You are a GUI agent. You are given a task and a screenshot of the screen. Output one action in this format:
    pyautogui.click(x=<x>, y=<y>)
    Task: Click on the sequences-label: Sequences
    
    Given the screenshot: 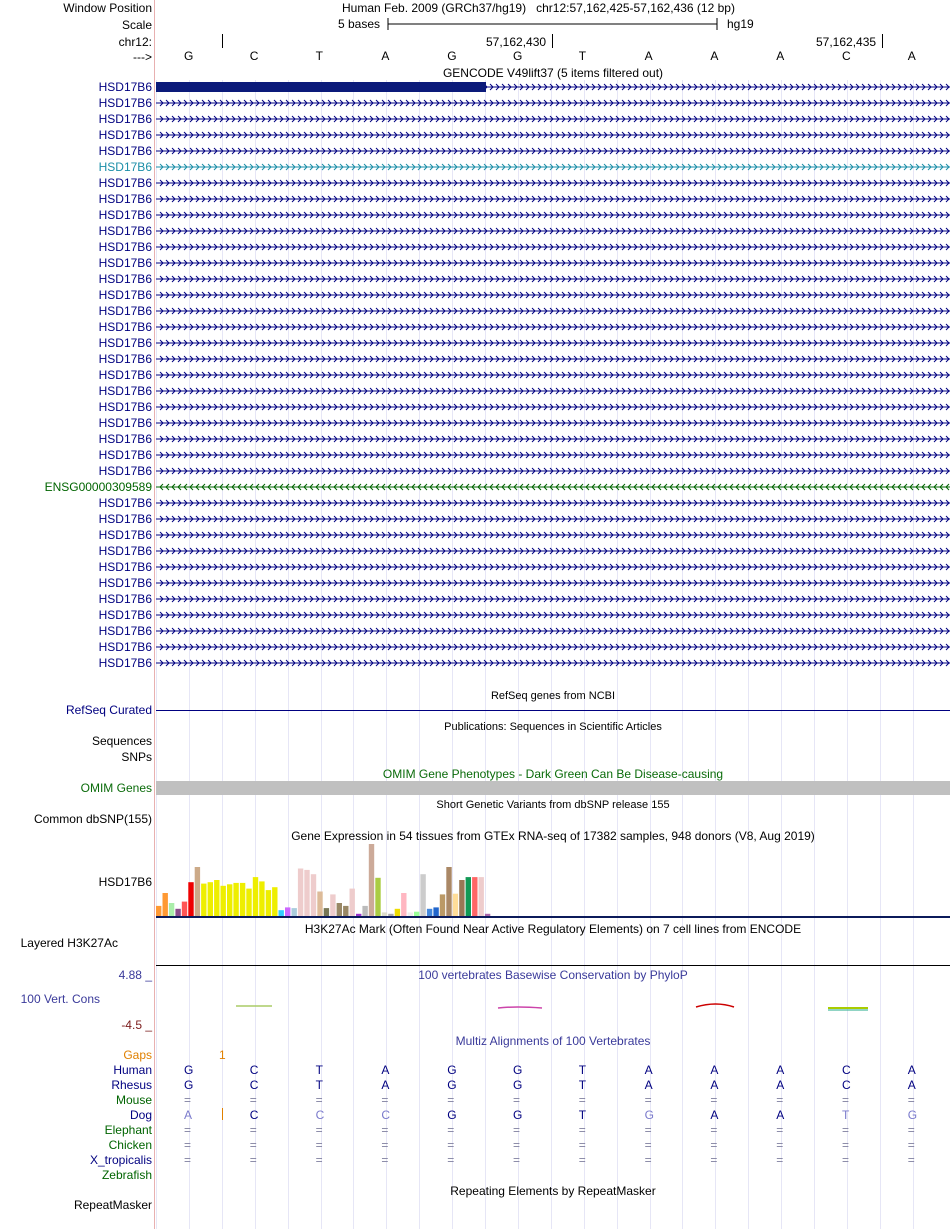 What is the action you would take?
    pyautogui.click(x=121, y=741)
    